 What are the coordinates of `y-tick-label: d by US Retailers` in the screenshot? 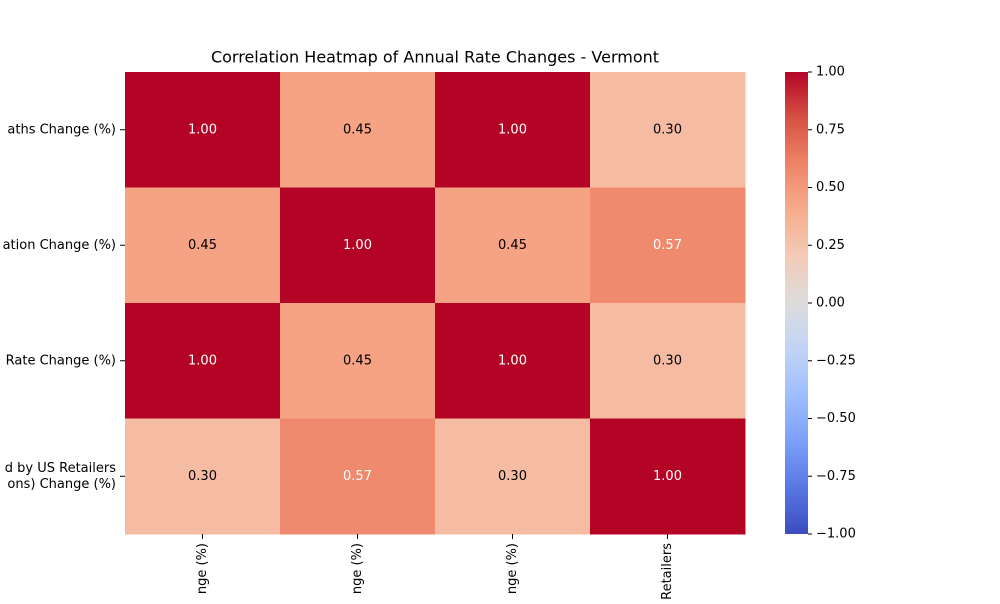 It's located at (60, 468).